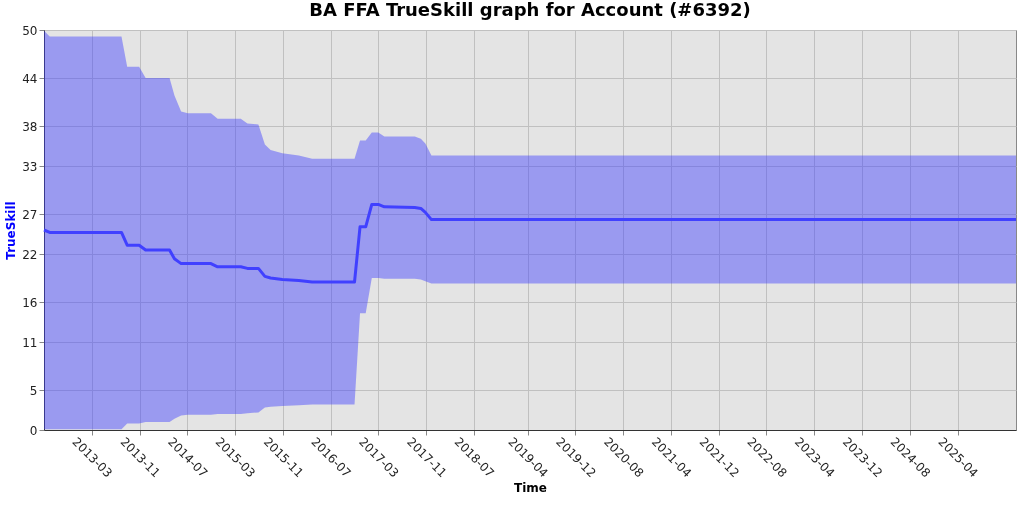 The image size is (1024, 512). What do you see at coordinates (30, 254) in the screenshot?
I see `y-tick-label: 22` at bounding box center [30, 254].